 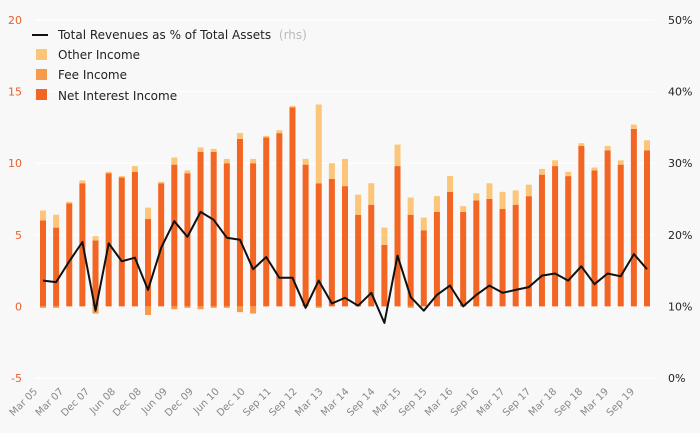 What do you see at coordinates (680, 163) in the screenshot?
I see `right-tick-label: 30%` at bounding box center [680, 163].